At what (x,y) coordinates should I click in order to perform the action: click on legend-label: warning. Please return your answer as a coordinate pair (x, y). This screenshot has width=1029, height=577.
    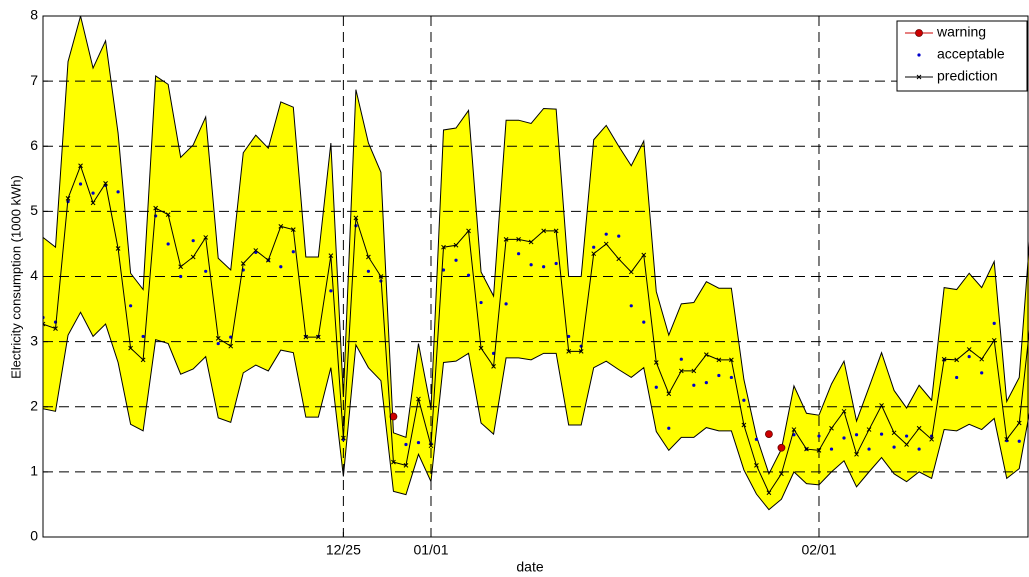
    Looking at the image, I should click on (961, 32).